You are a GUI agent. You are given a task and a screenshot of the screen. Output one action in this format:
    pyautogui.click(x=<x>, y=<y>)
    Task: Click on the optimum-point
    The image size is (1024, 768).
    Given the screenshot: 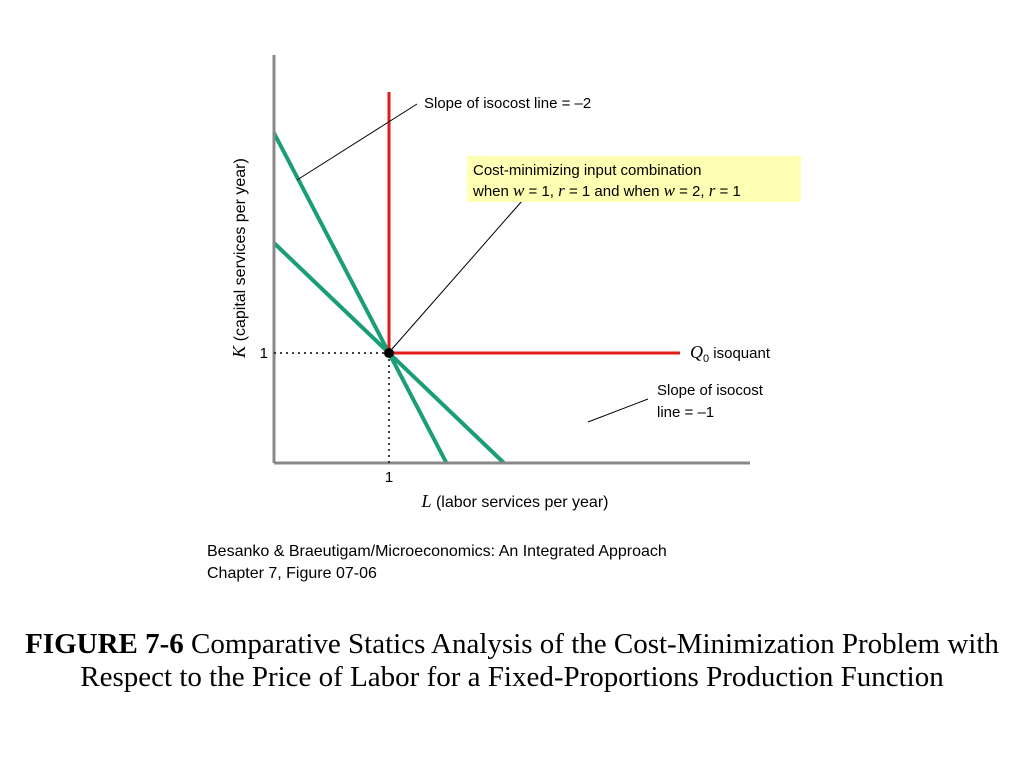 What is the action you would take?
    pyautogui.click(x=389, y=353)
    